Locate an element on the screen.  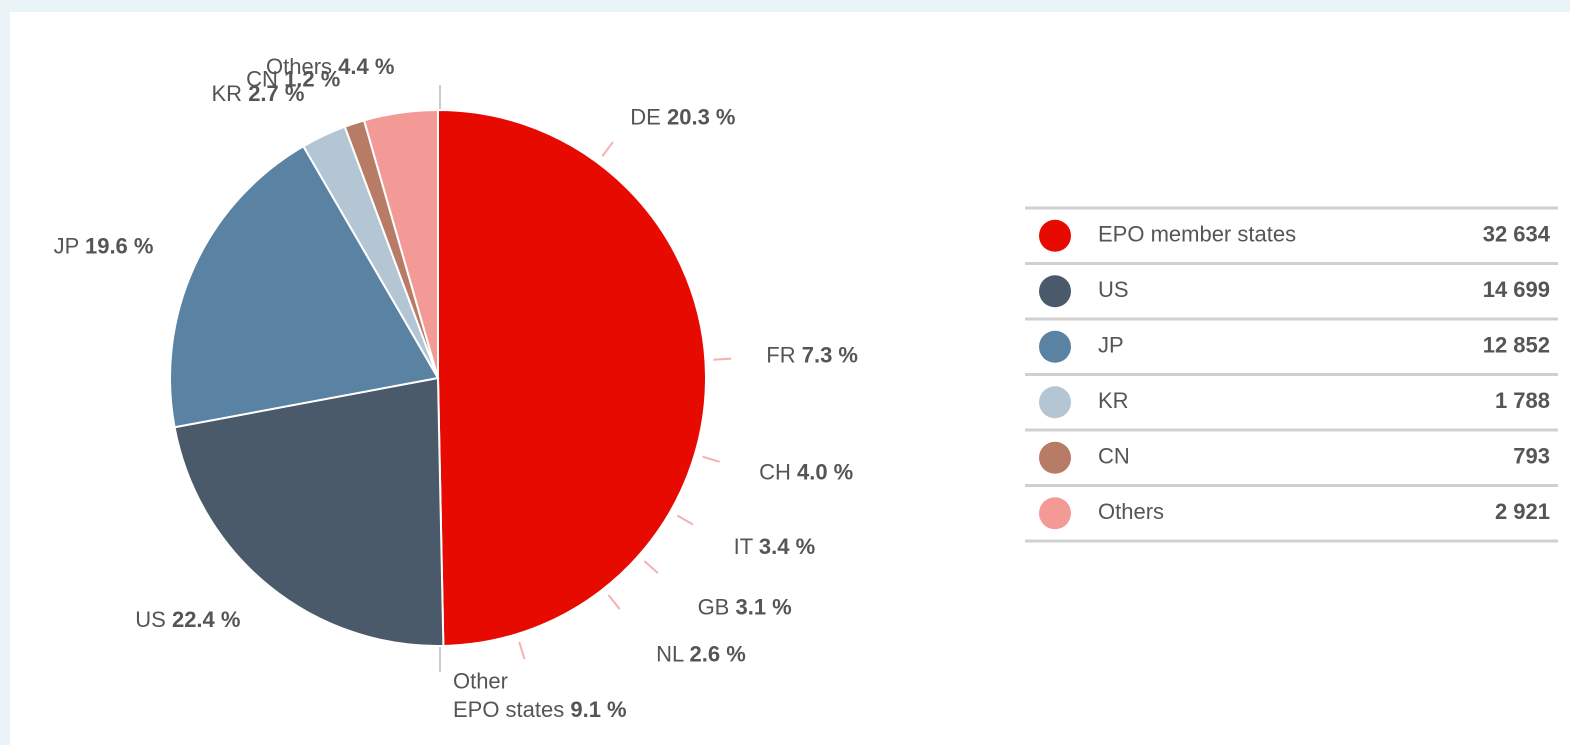
slice-label-name: EPO states is located at coordinates (511, 709).